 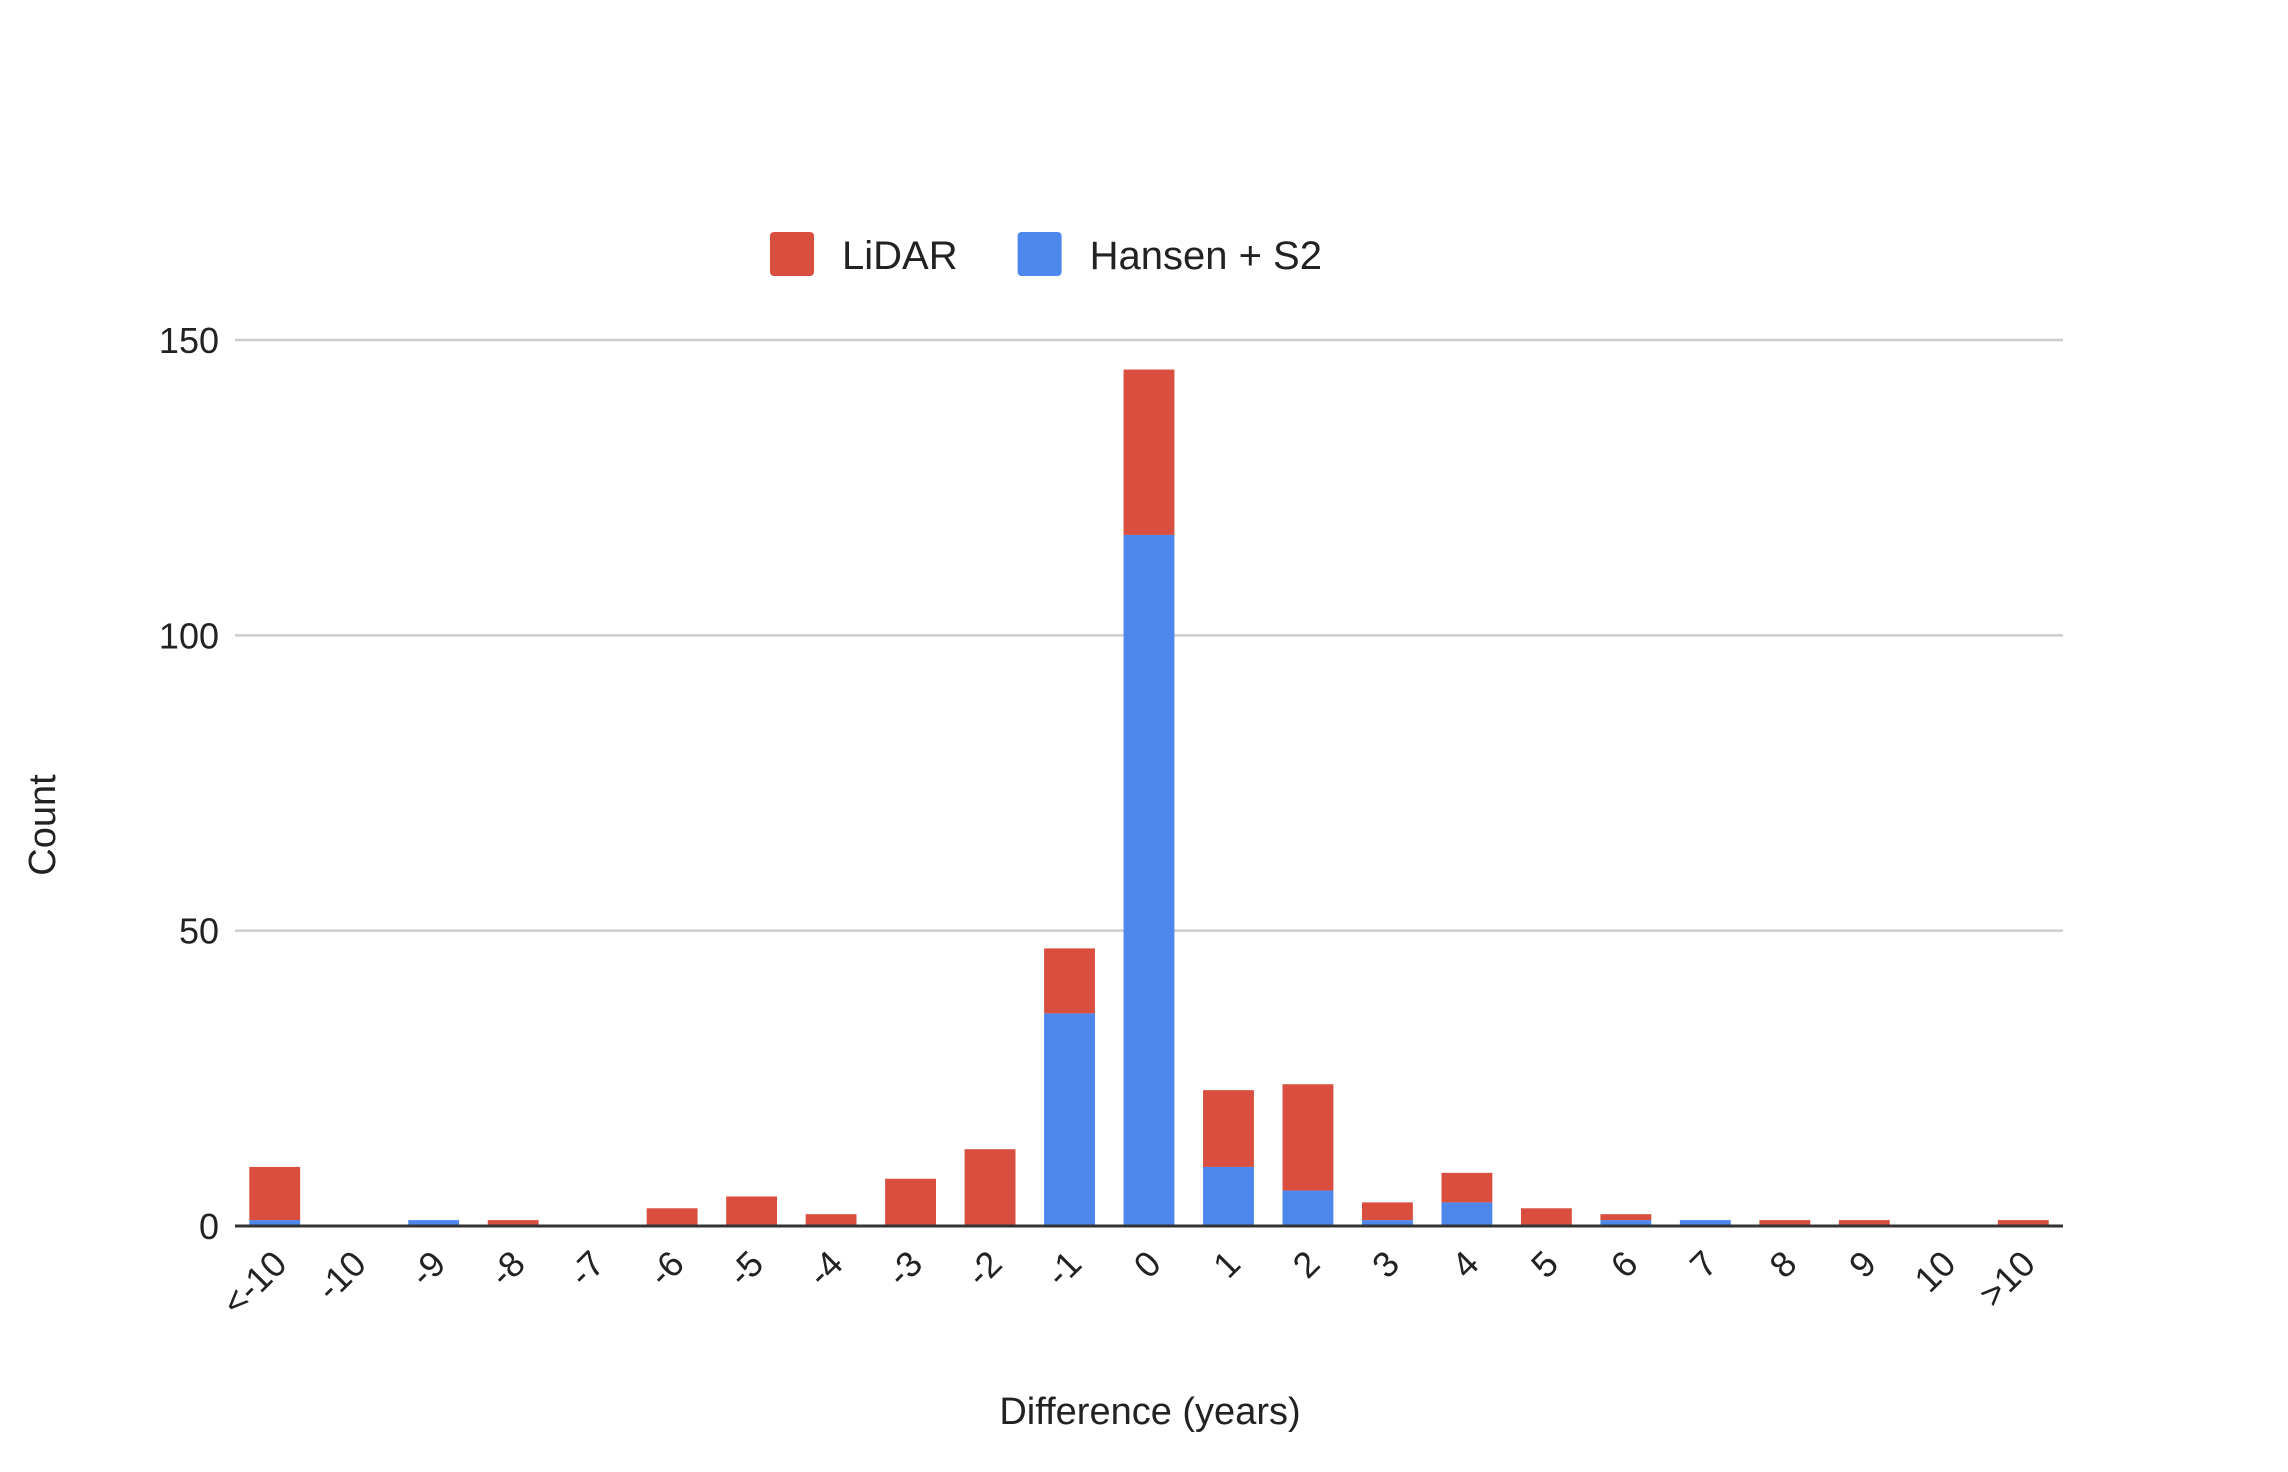 I want to click on y-tick-label: 100, so click(x=189, y=635).